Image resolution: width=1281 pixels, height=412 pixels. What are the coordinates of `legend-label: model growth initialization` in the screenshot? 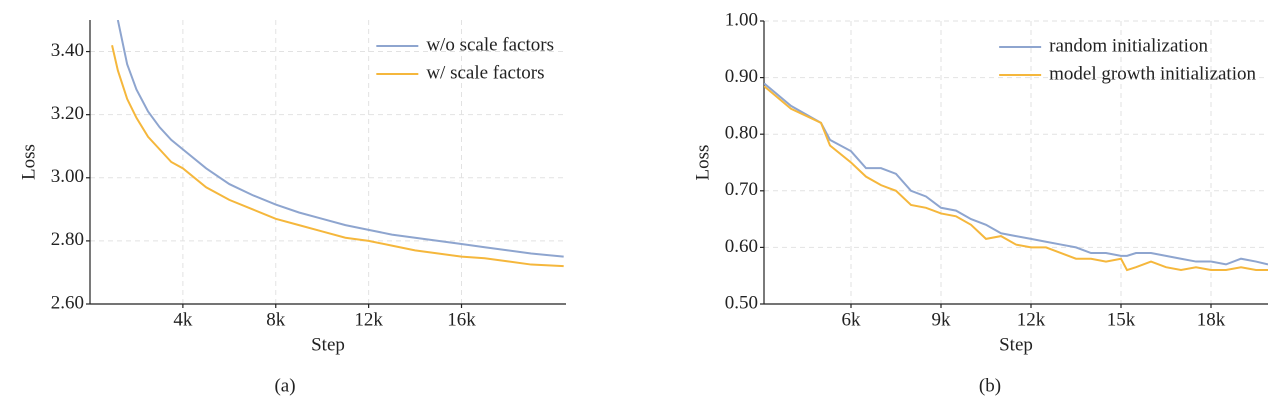 It's located at (1152, 73).